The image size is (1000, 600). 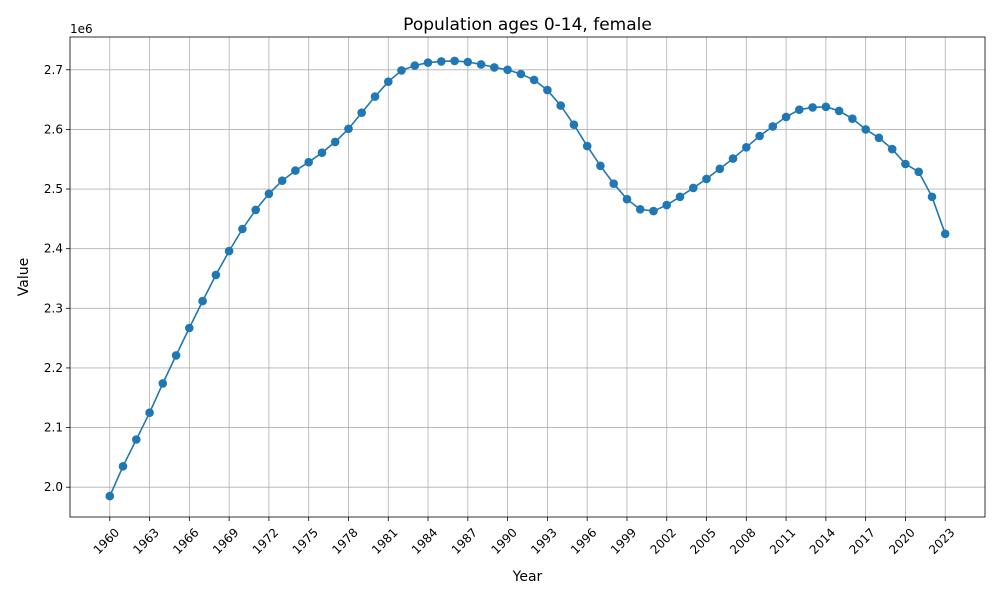 What do you see at coordinates (81, 29) in the screenshot?
I see `y-axis-multiplier: 1e6` at bounding box center [81, 29].